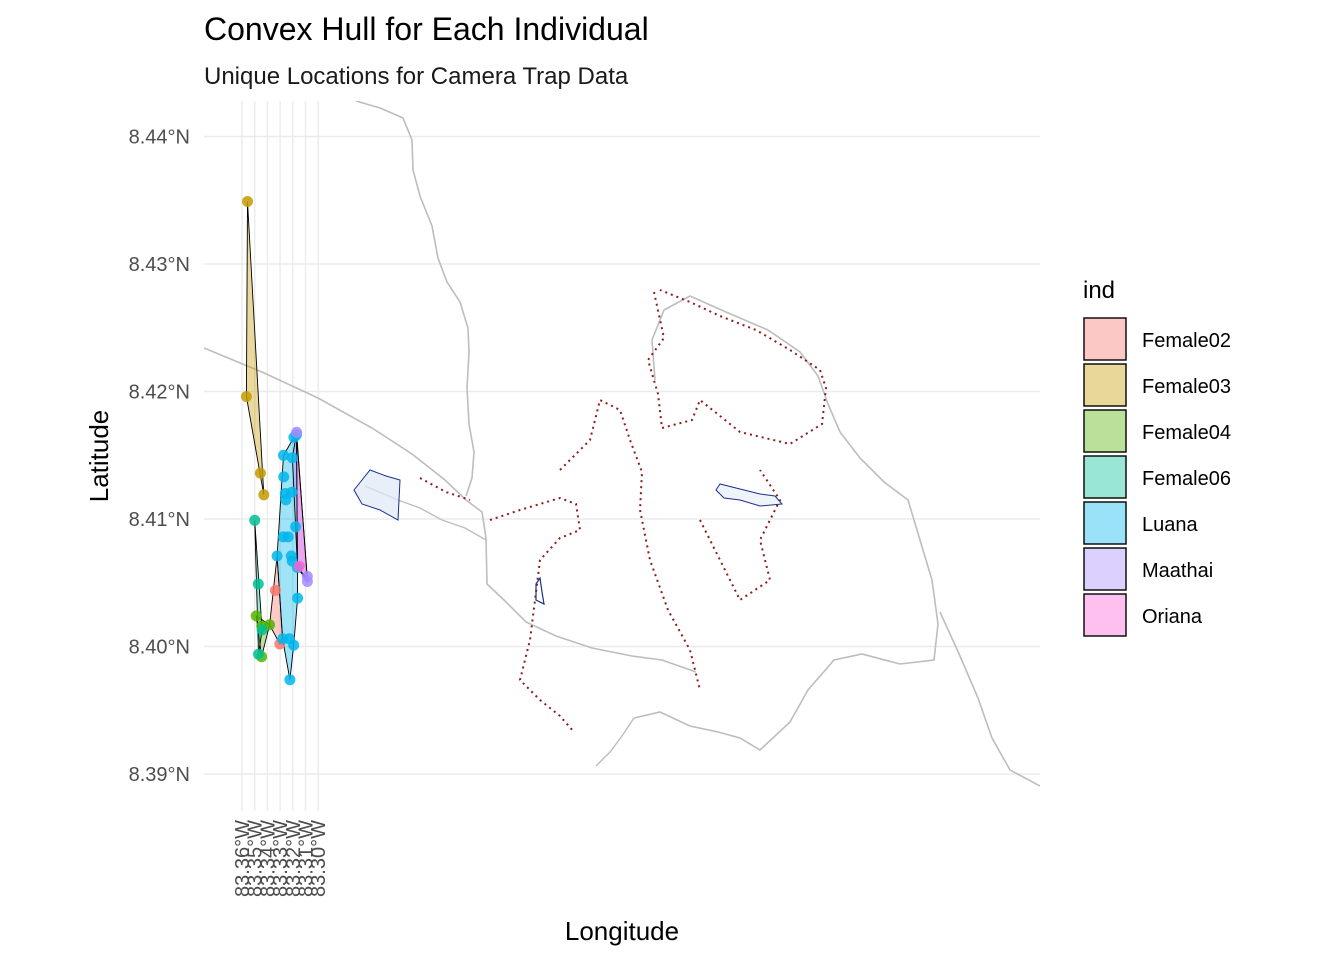 This screenshot has height=960, width=1344. I want to click on chart-subtitle: Unique Locations for Camera Trap Data, so click(416, 76).